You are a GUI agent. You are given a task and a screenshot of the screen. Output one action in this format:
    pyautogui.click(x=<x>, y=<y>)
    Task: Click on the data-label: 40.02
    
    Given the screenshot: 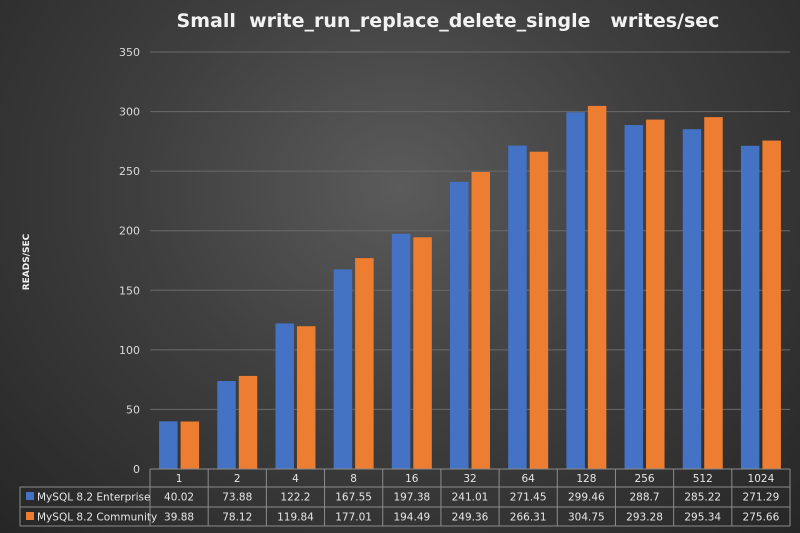 What is the action you would take?
    pyautogui.click(x=179, y=498)
    